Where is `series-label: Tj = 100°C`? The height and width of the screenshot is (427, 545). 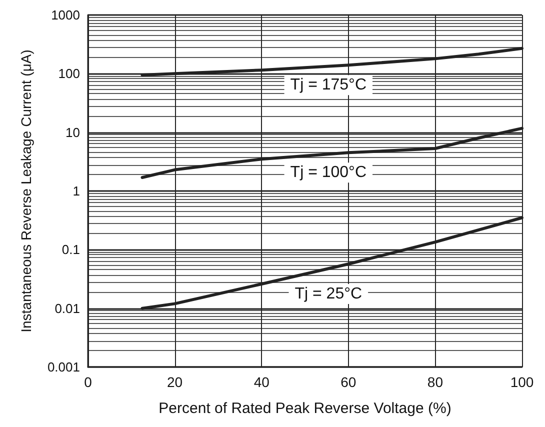
series-label: Tj = 100°C is located at coordinates (328, 173).